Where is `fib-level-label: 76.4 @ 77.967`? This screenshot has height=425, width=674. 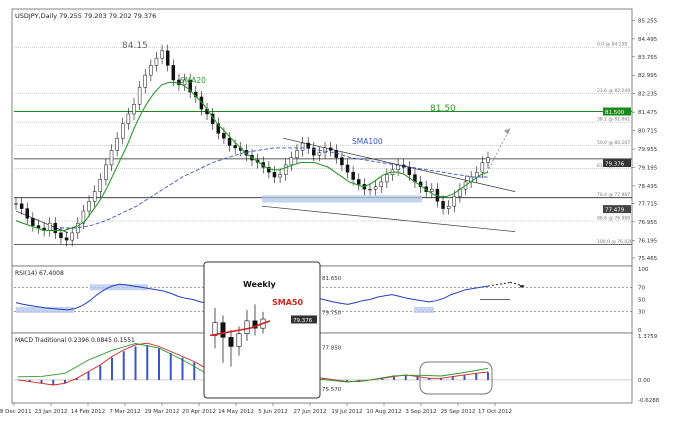 fib-level-label: 76.4 @ 77.967 is located at coordinates (613, 195).